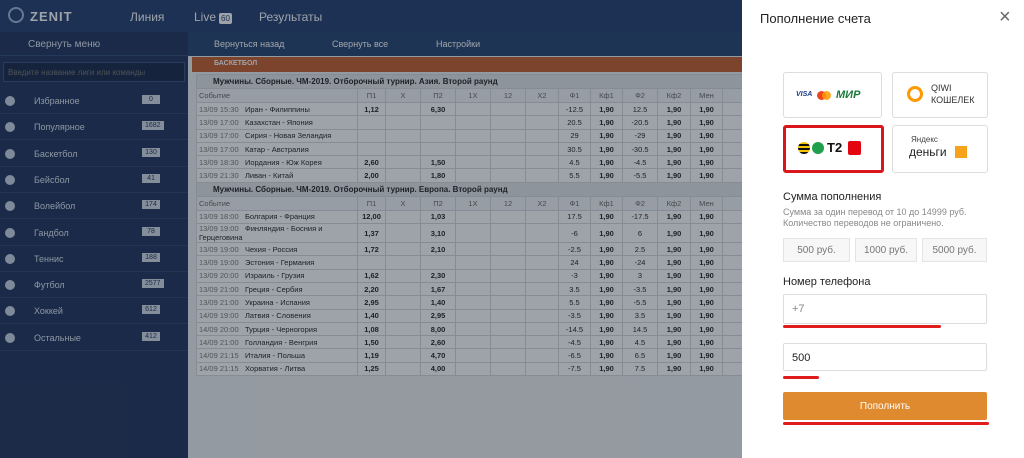  Describe the element at coordinates (885, 357) in the screenshot. I see `amount-input: 500` at that location.